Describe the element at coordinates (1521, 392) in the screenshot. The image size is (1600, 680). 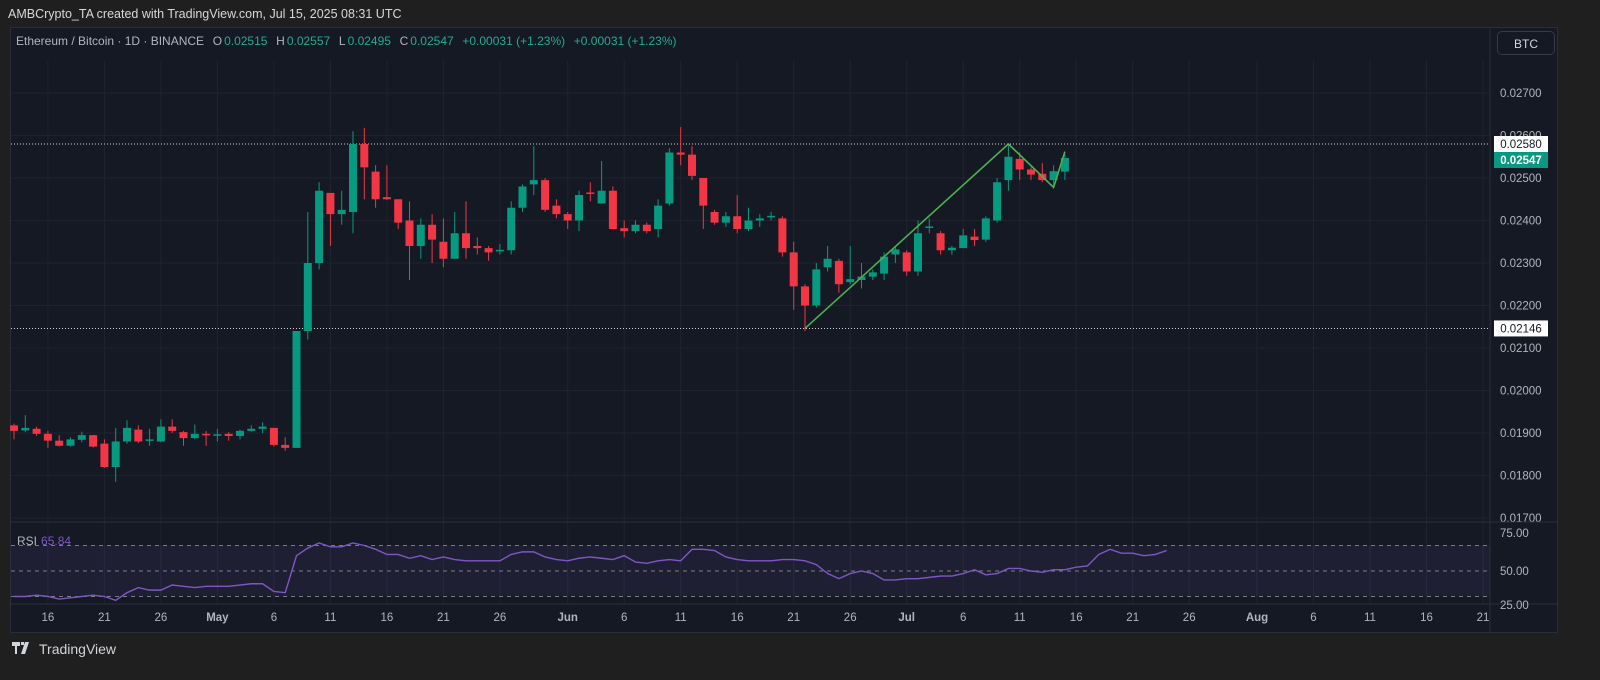
I see `price-tick-label: 0.02000` at that location.